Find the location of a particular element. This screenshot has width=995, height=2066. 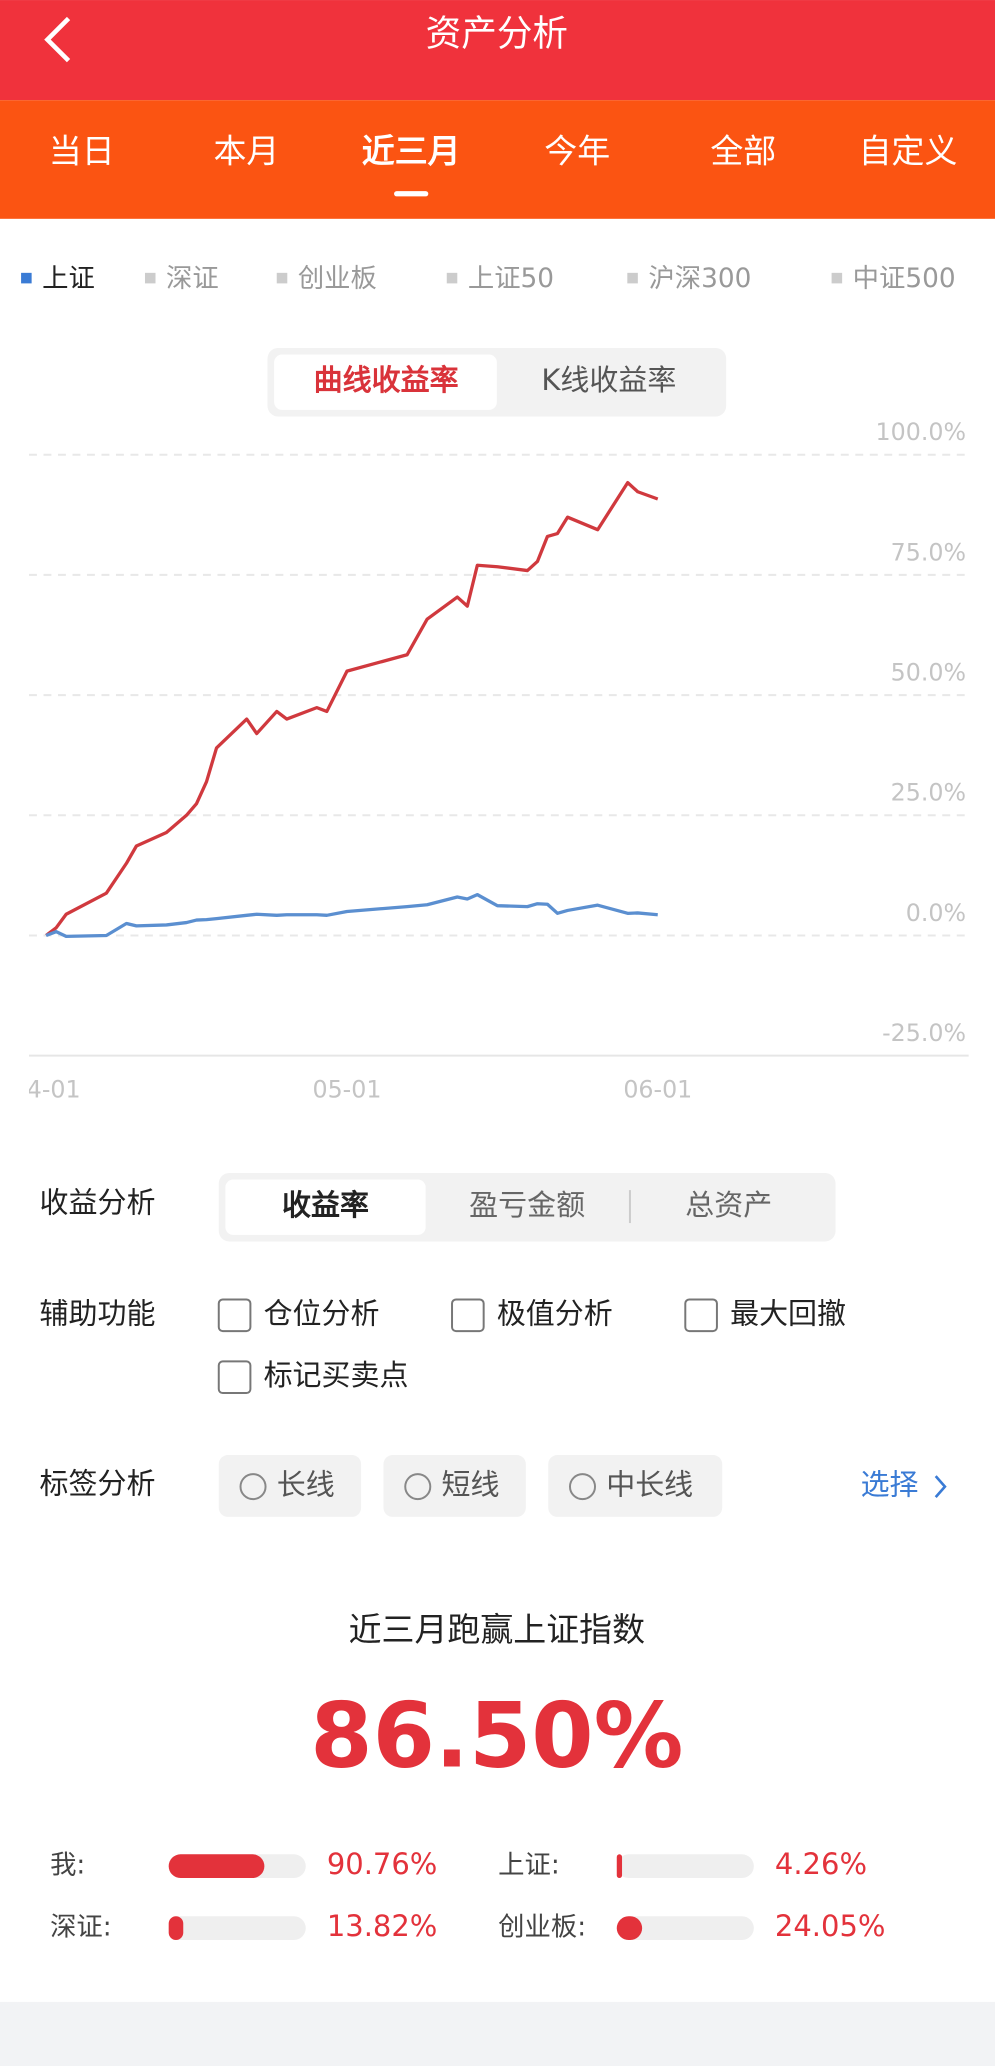

segment-option: 盈亏金额 is located at coordinates (527, 1205).